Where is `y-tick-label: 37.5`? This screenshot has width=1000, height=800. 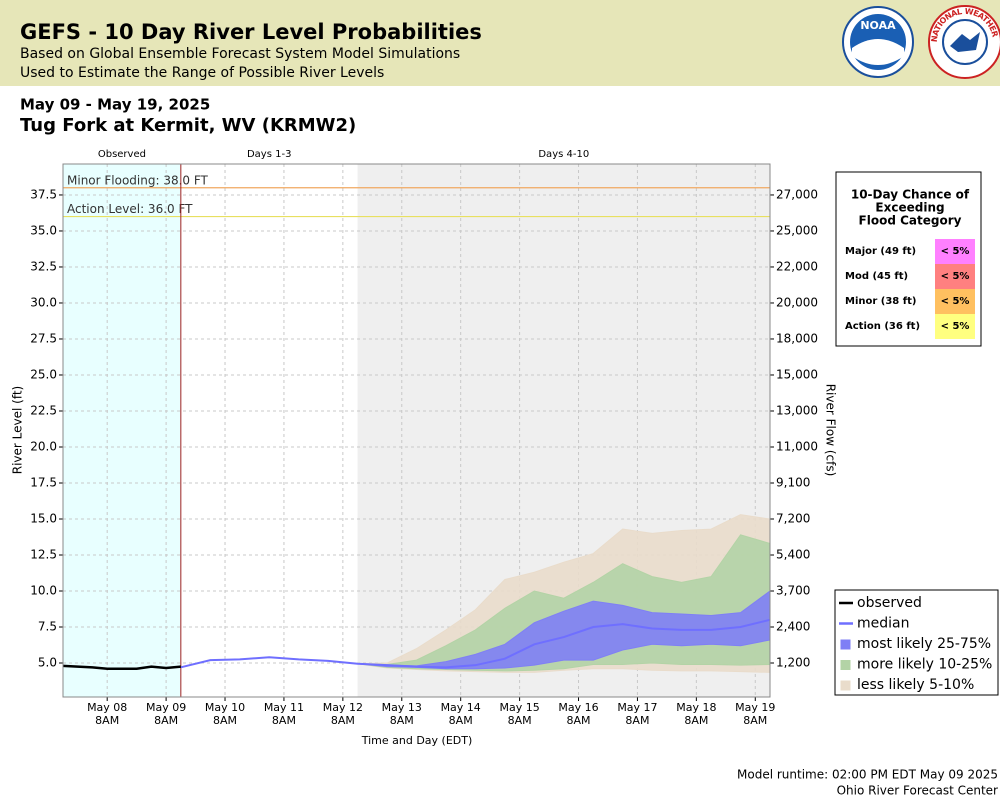 y-tick-label: 37.5 is located at coordinates (43, 194).